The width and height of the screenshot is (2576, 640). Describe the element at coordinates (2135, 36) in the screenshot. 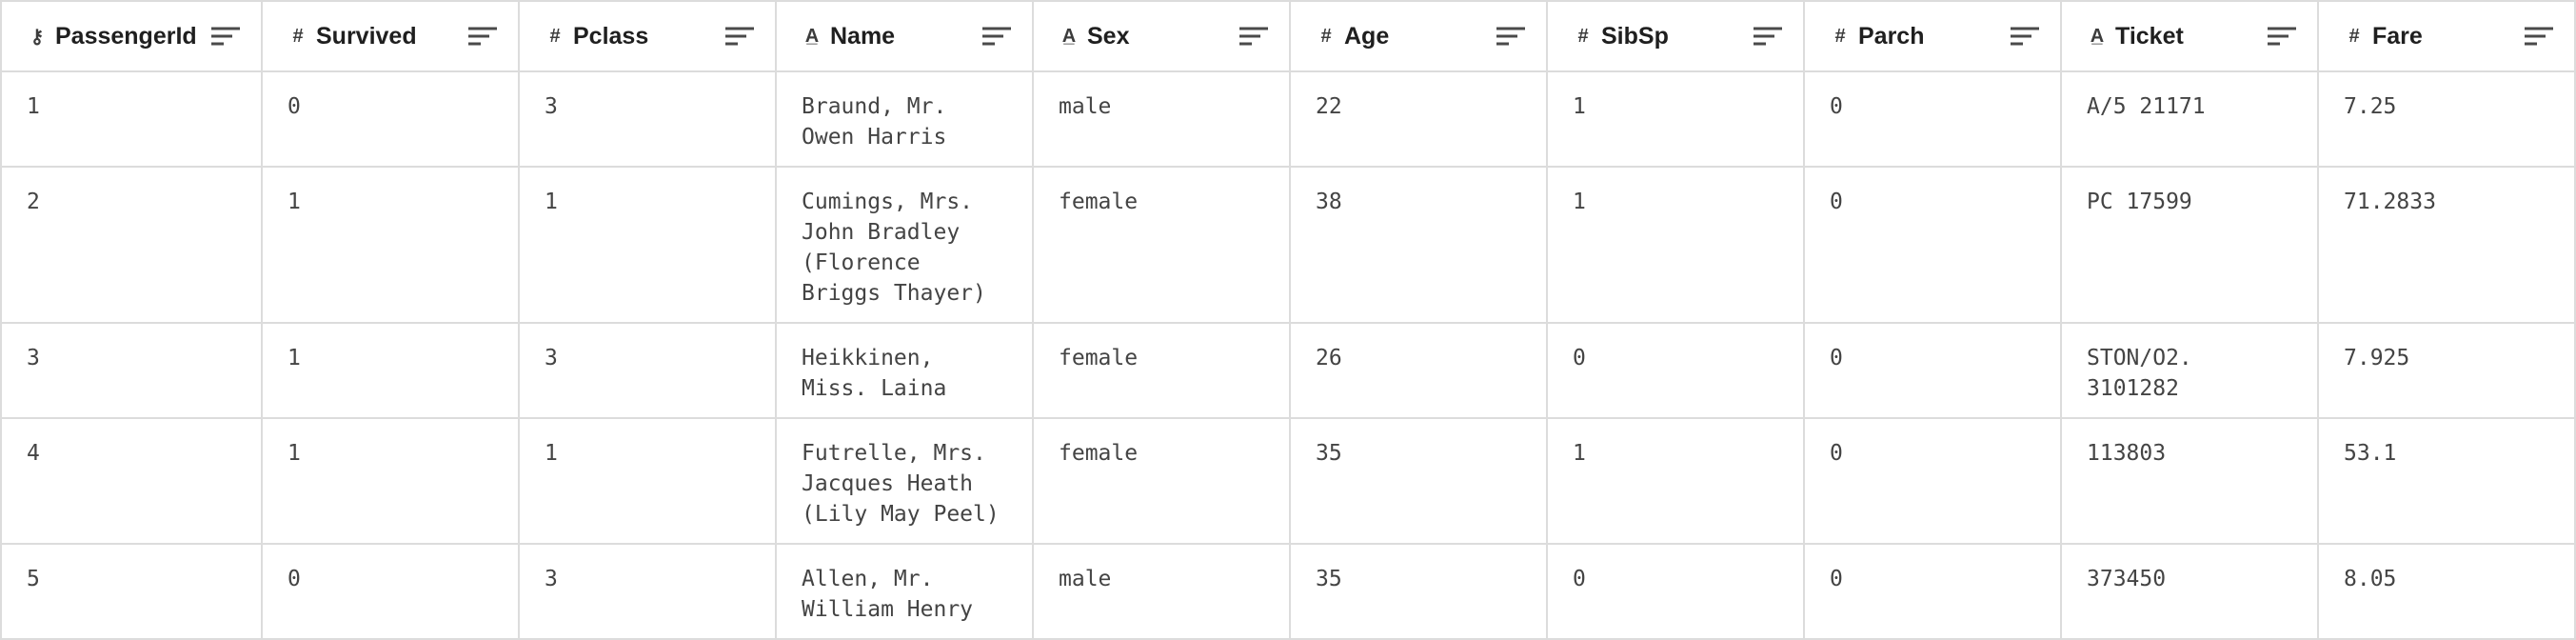

I see `column-header-left: A̲ Ticket` at that location.